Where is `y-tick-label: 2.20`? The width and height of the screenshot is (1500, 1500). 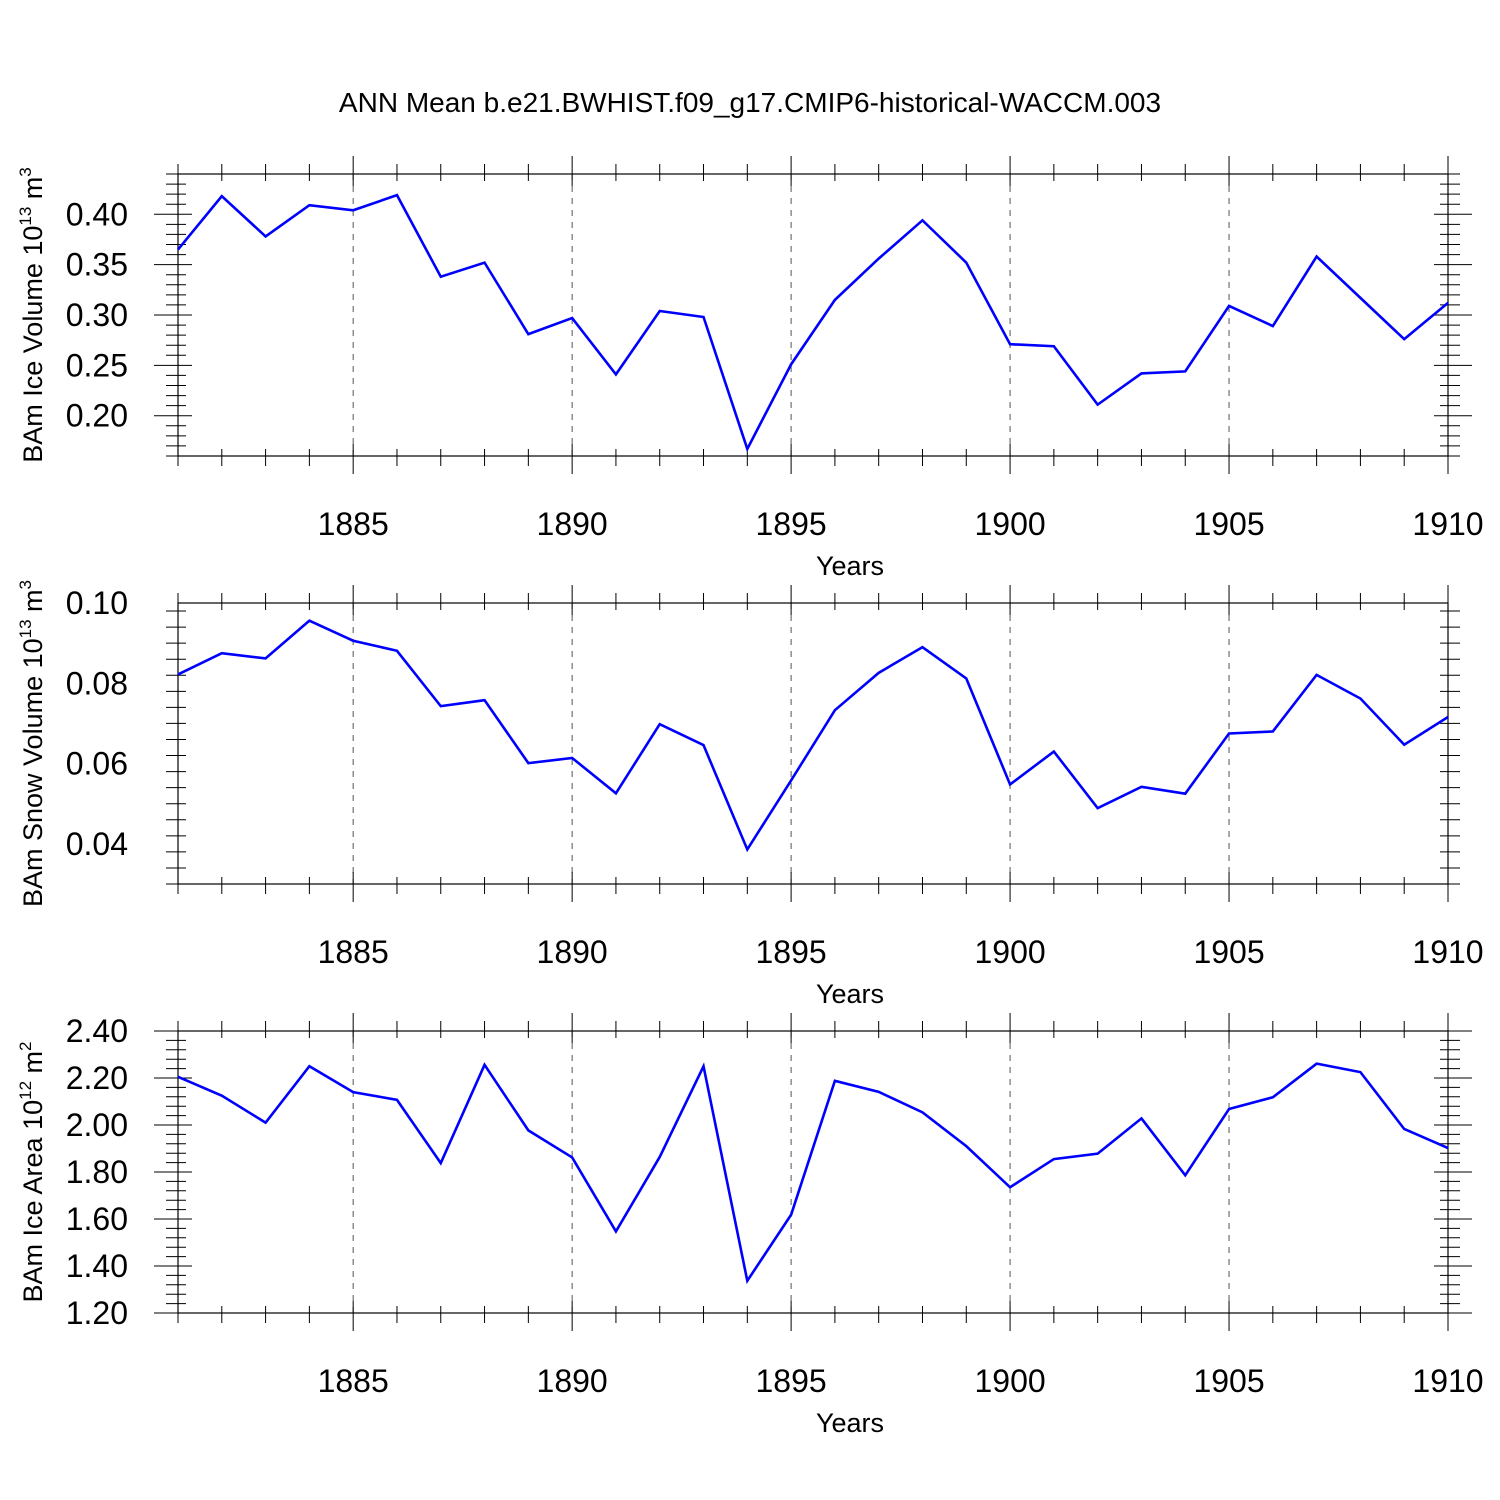
y-tick-label: 2.20 is located at coordinates (97, 1078).